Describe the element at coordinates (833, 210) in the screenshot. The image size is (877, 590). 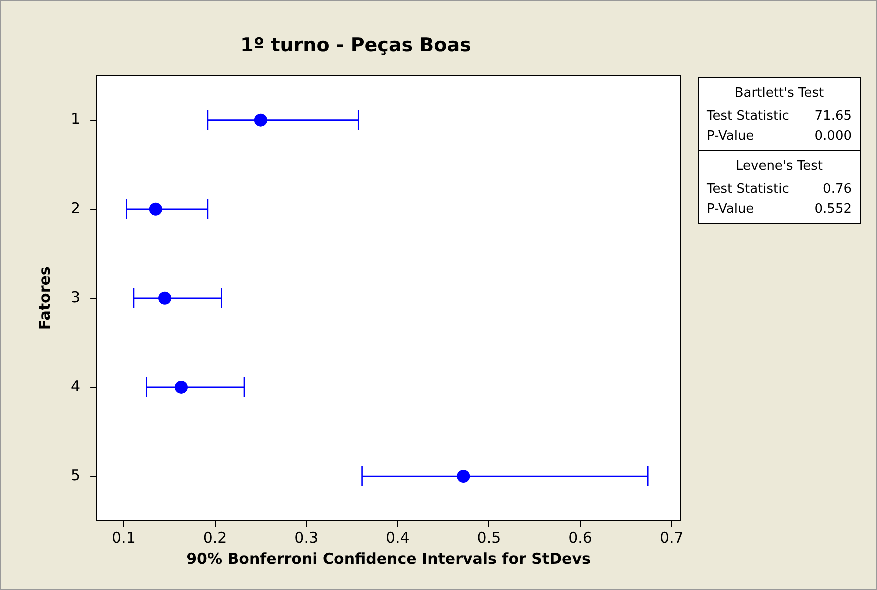
I see `text: 0.552` at that location.